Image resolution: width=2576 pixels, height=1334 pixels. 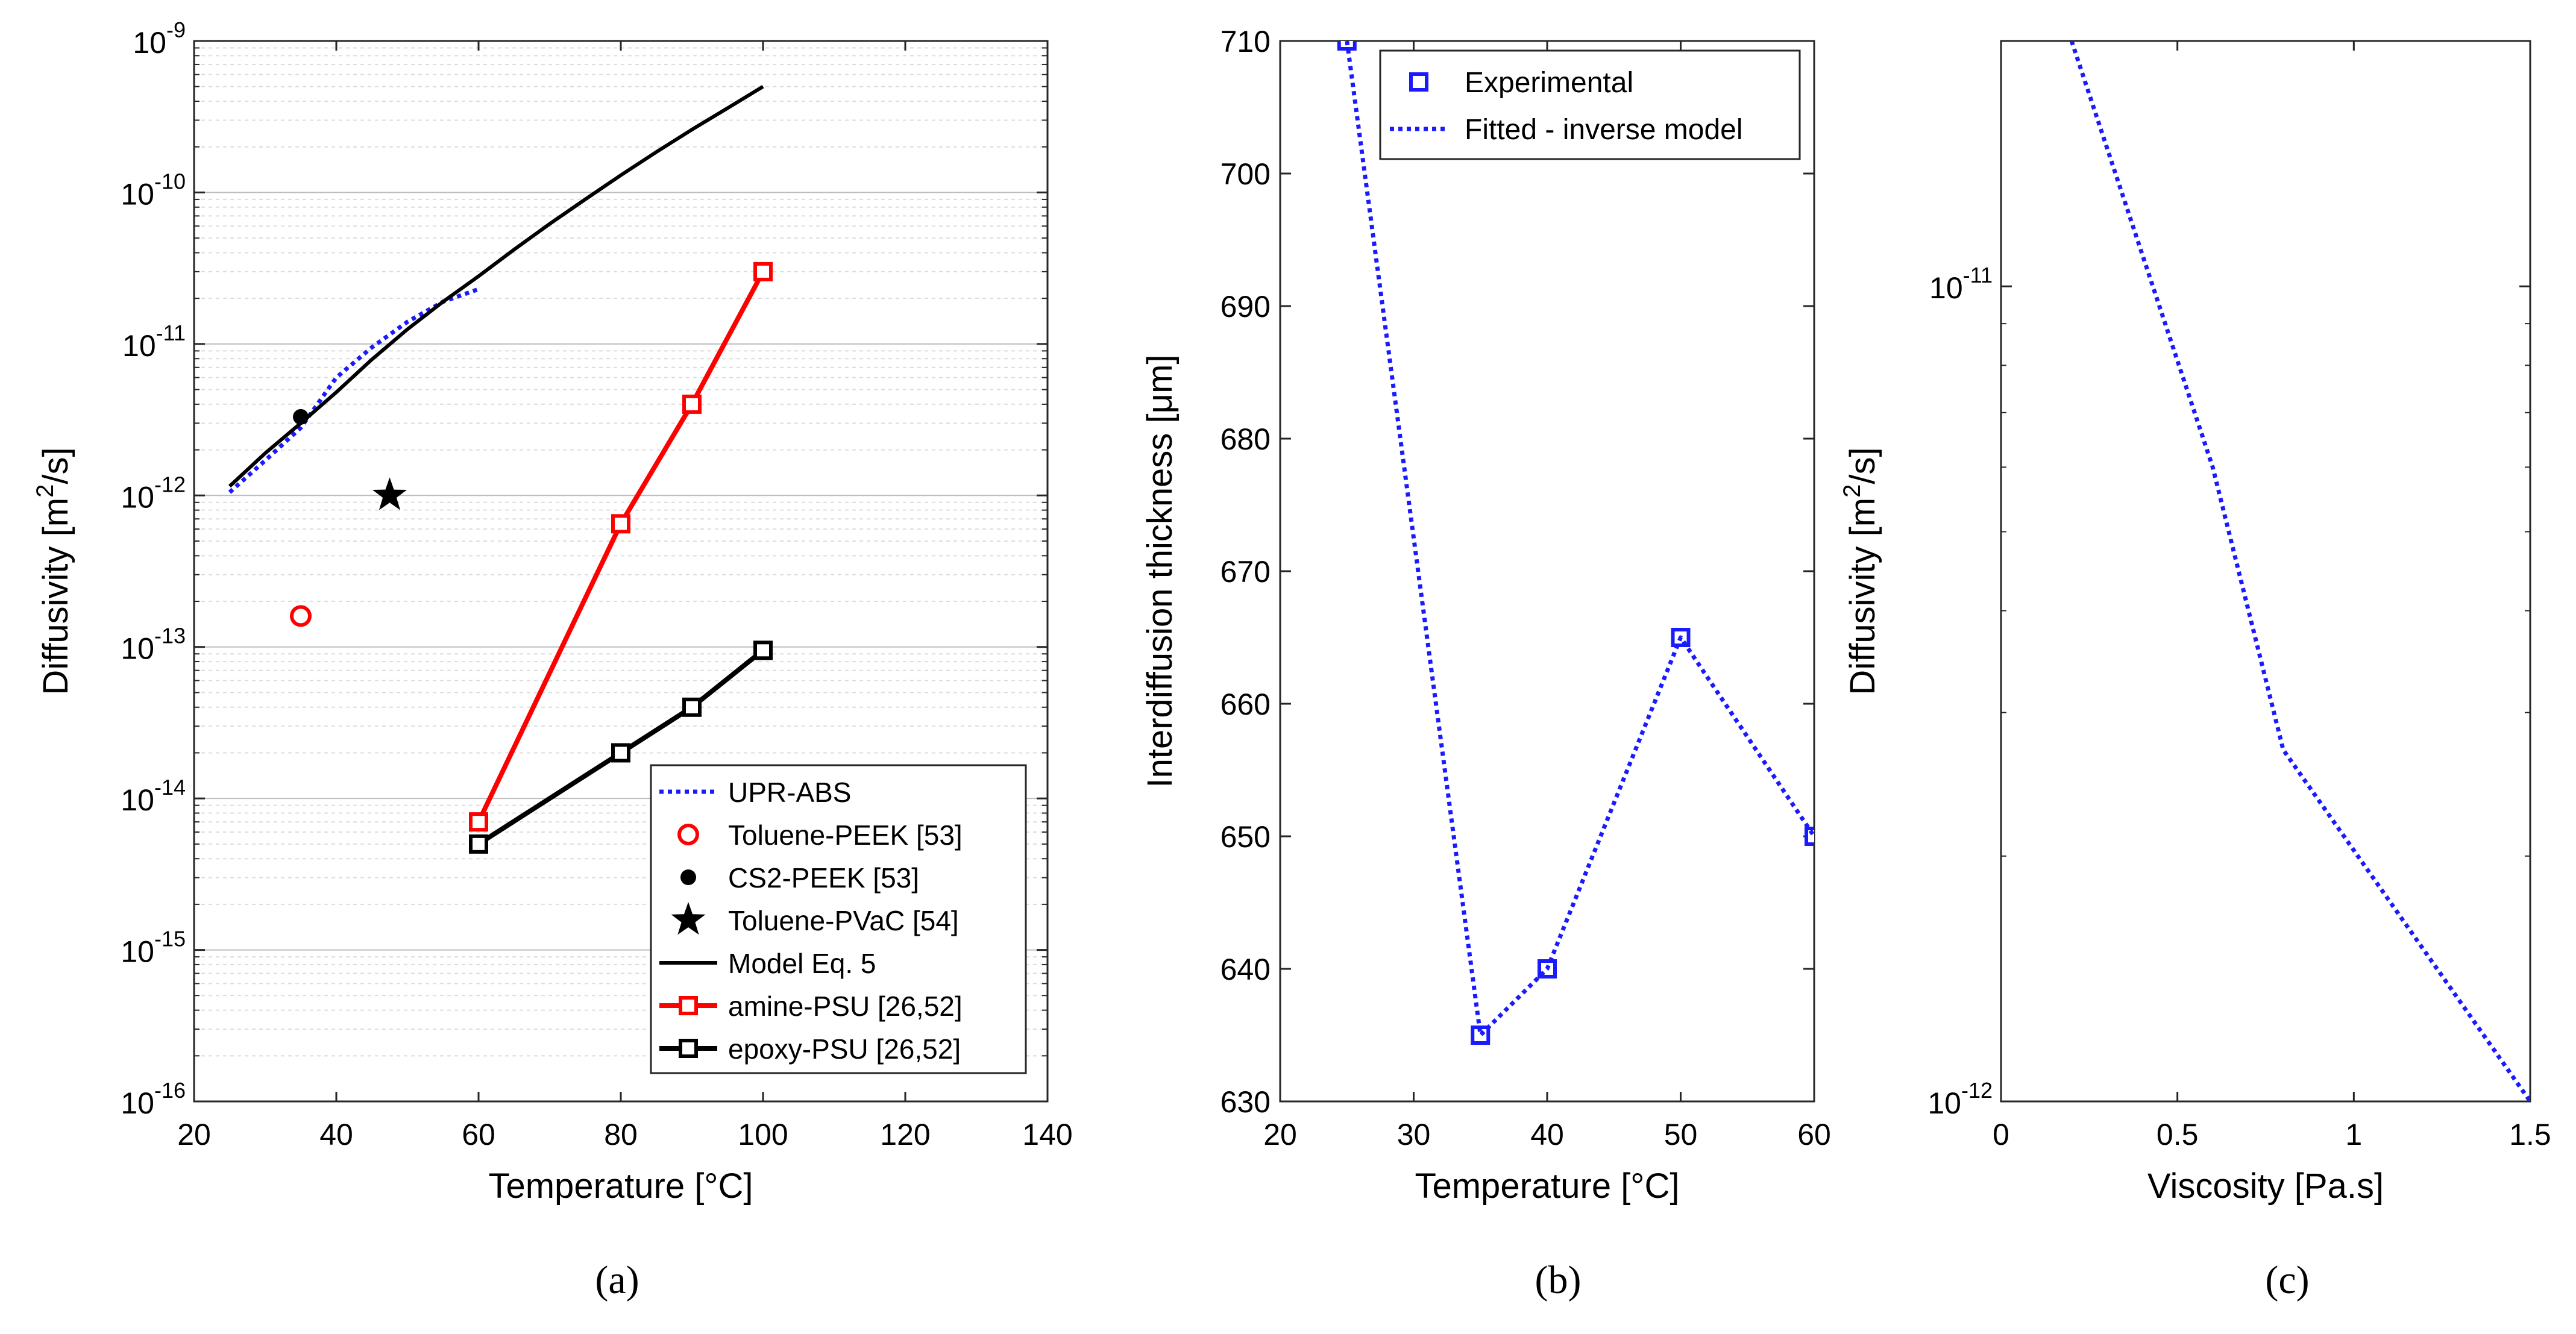 I want to click on panel-label-c: (c), so click(x=2287, y=1280).